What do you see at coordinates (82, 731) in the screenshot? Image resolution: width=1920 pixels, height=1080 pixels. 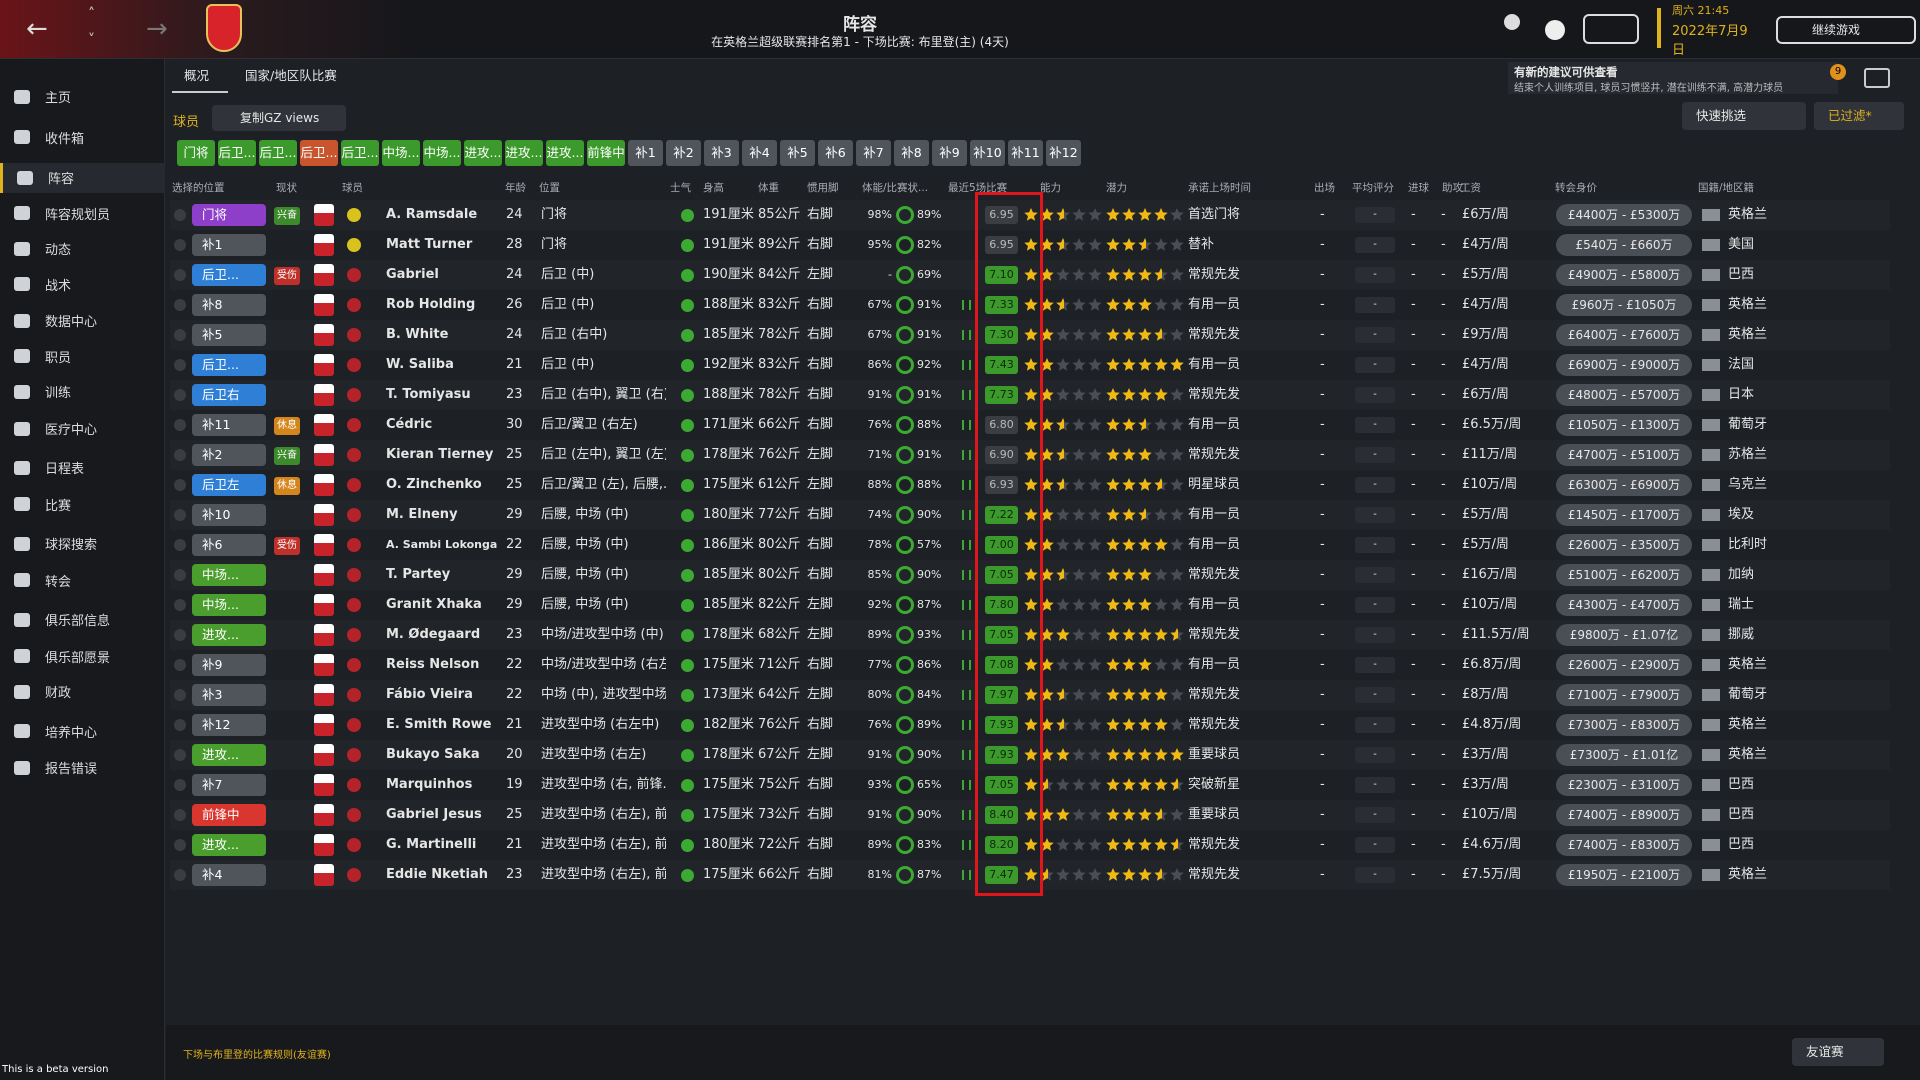 I see `nav-item: 培养中心` at bounding box center [82, 731].